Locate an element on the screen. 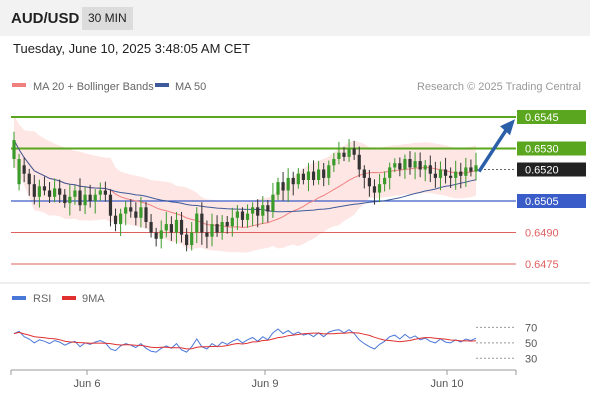 The image size is (590, 400). level-label: 0.6475 is located at coordinates (542, 265).